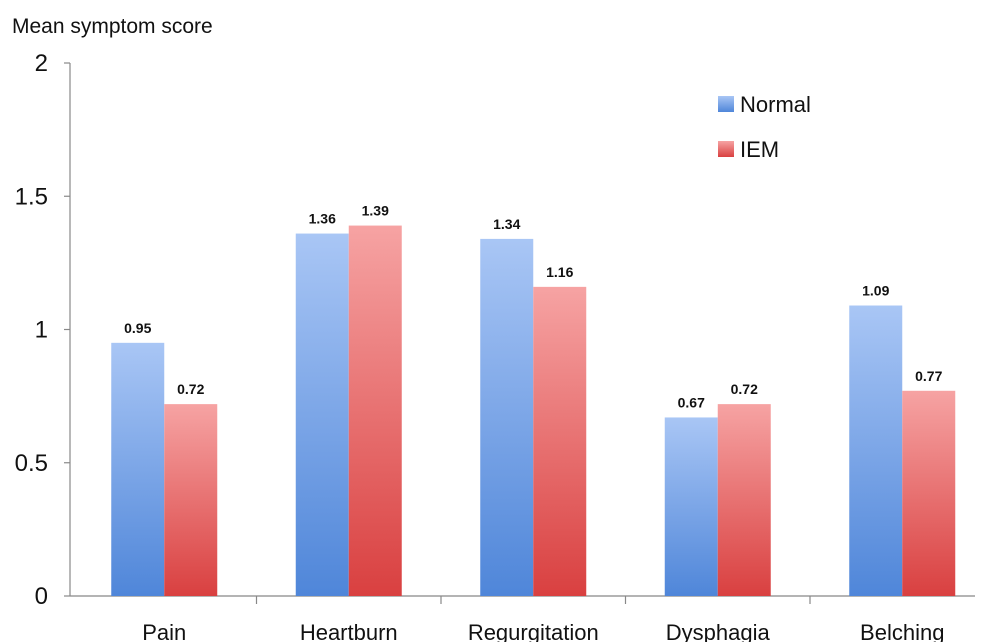  What do you see at coordinates (112, 26) in the screenshot?
I see `y-axis-label: Mean symptom score` at bounding box center [112, 26].